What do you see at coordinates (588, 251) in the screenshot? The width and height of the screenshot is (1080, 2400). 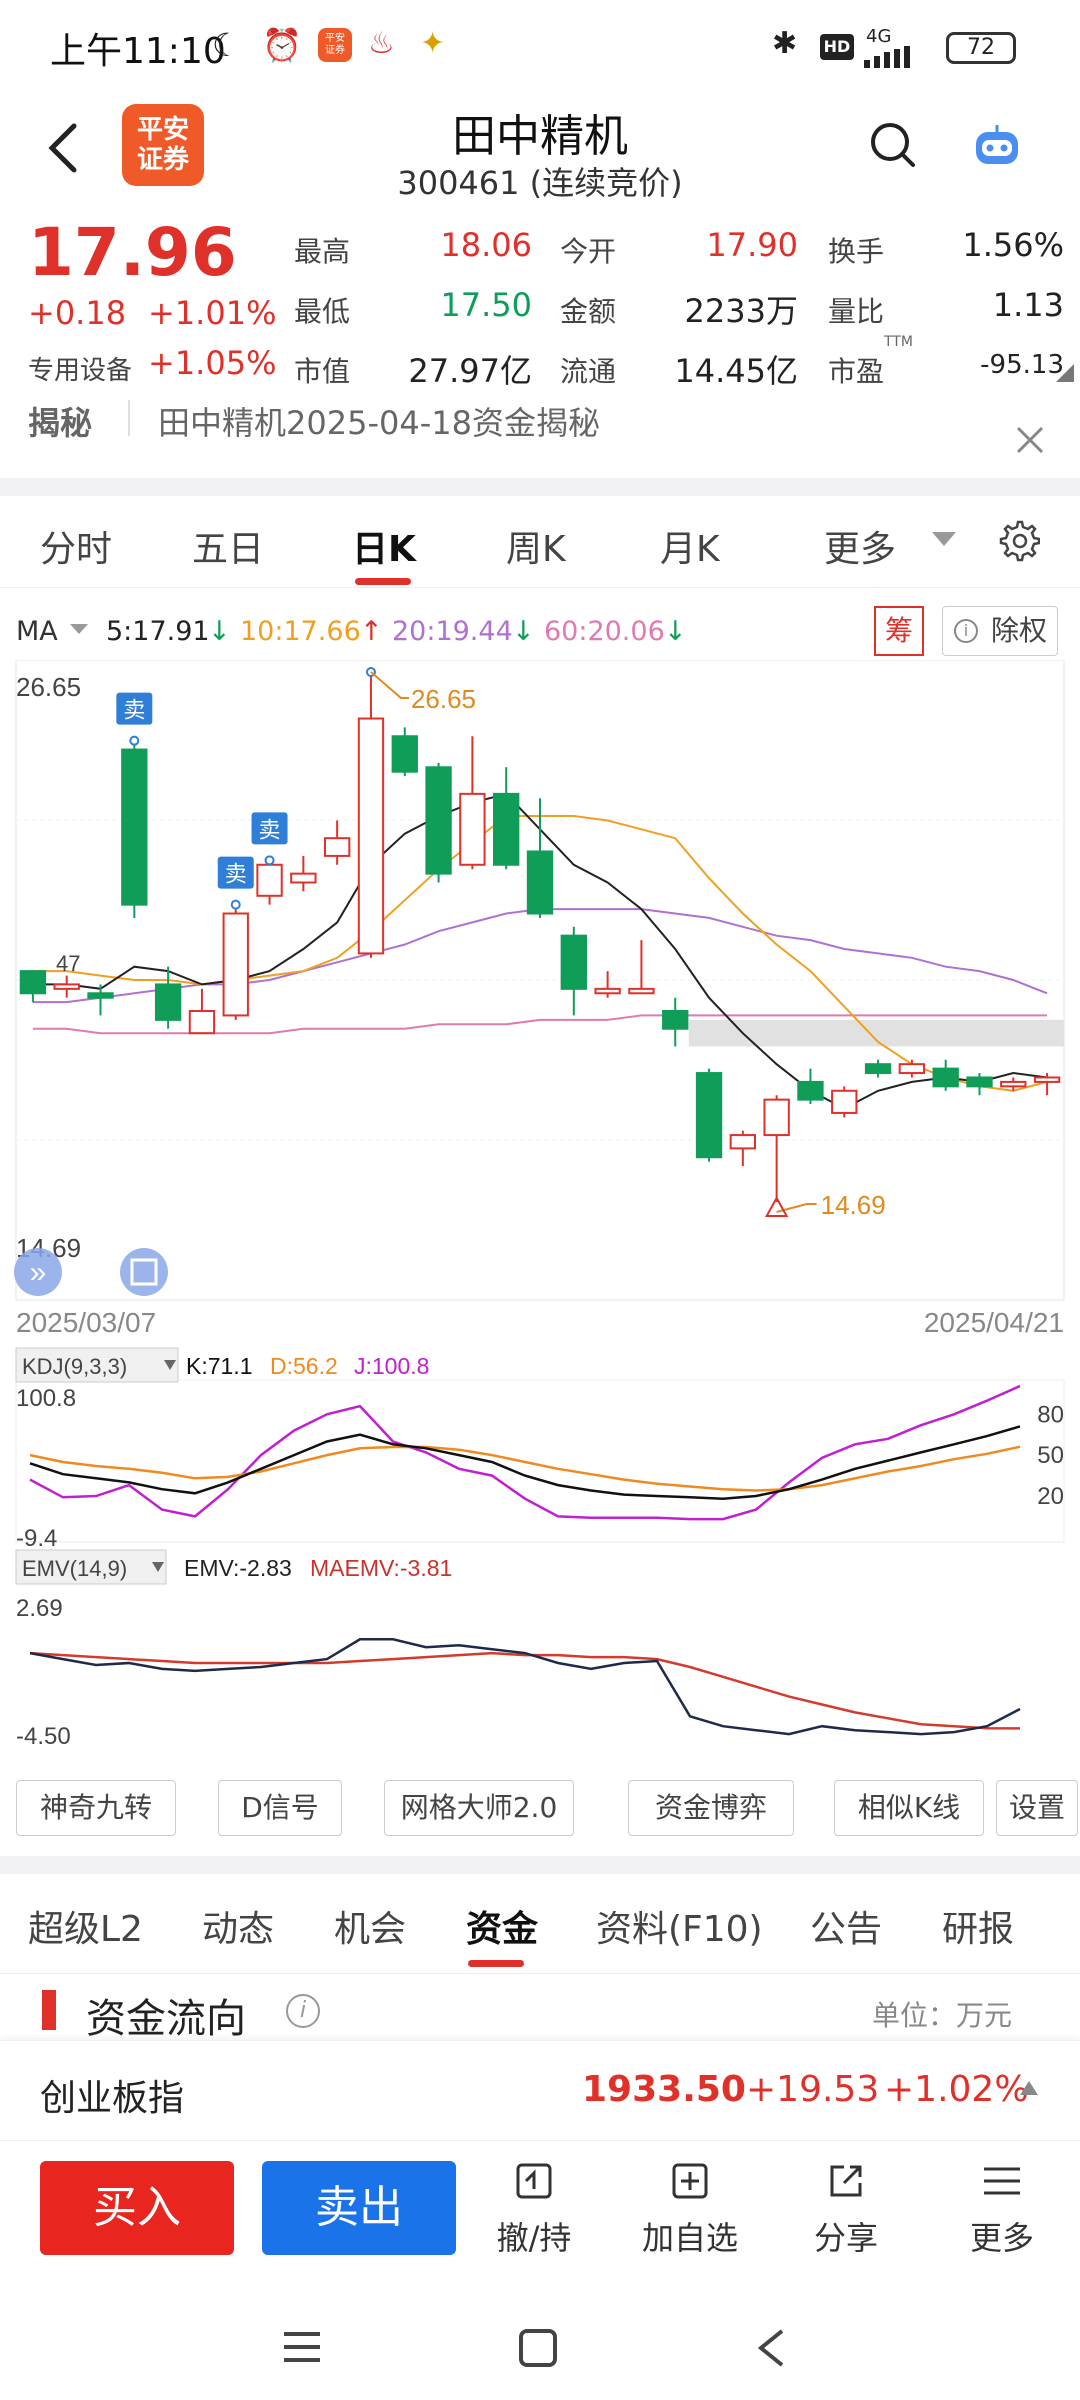 I see `open-label: 今开` at bounding box center [588, 251].